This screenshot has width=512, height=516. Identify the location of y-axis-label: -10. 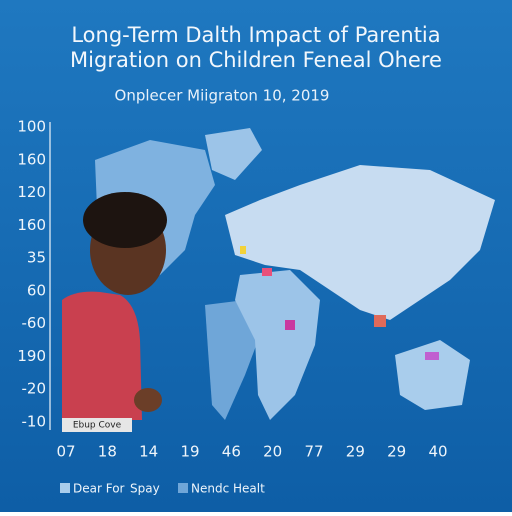
(34, 422).